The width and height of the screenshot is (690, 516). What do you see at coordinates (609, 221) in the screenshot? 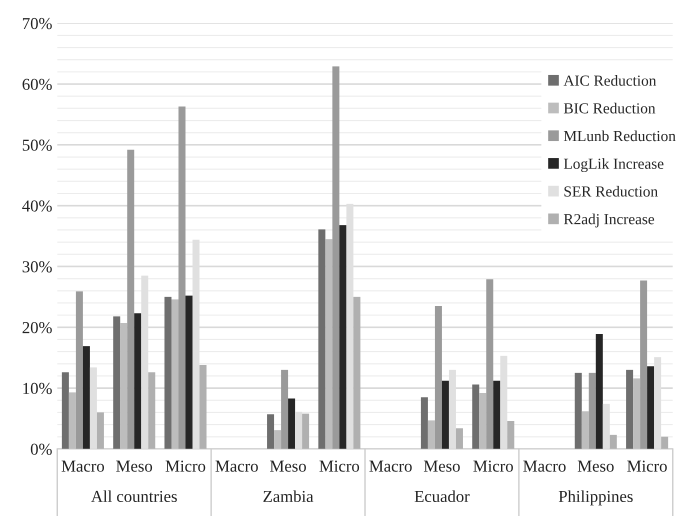
I see `legend-label: R2adj Increase` at bounding box center [609, 221].